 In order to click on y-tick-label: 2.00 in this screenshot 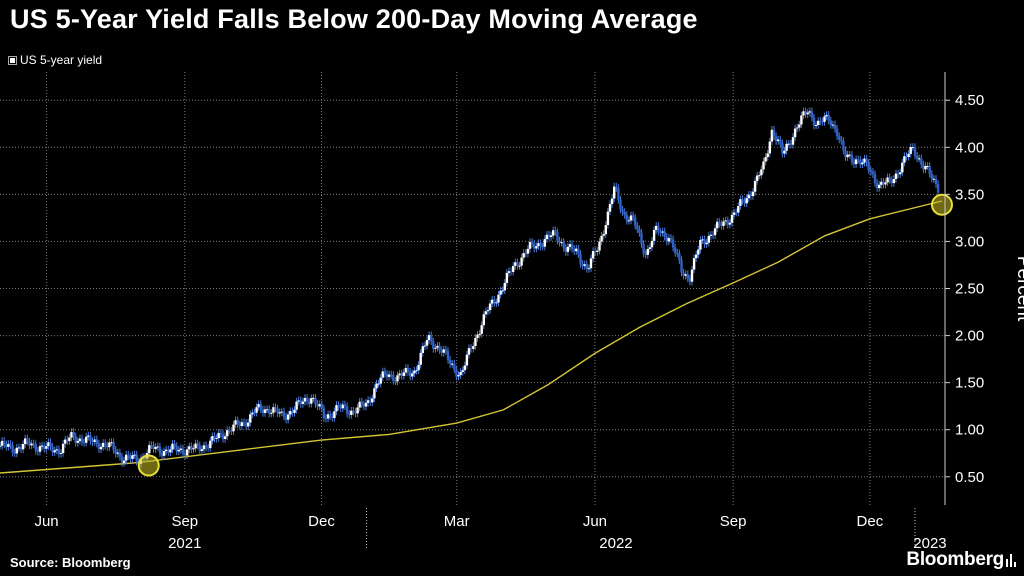, I will do `click(969, 336)`.